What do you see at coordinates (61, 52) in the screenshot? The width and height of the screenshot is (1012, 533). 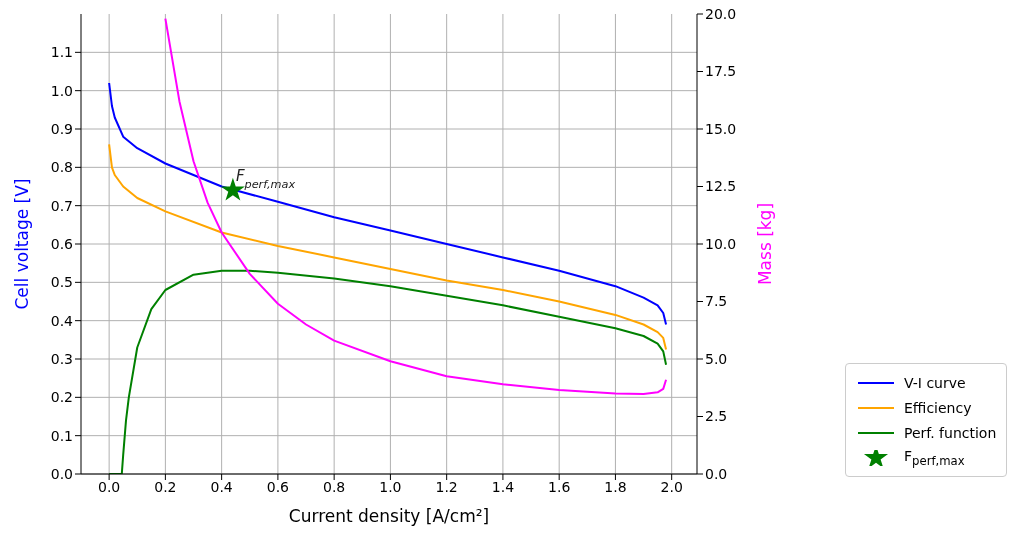 I see `y-tick-label: 1.1` at bounding box center [61, 52].